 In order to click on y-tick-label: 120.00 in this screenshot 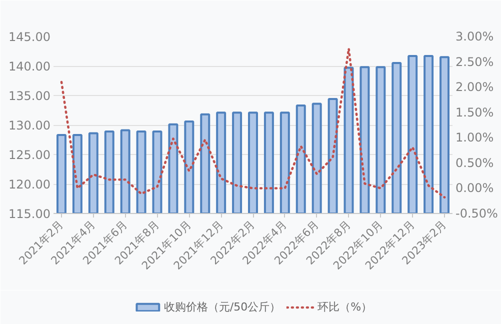, I will do `click(29, 185)`.